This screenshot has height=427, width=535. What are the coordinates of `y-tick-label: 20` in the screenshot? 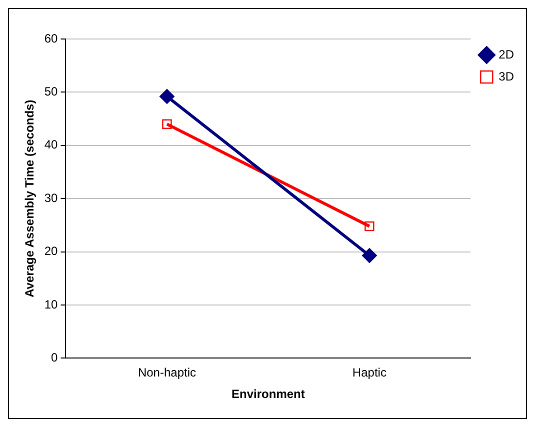 It's located at (51, 251).